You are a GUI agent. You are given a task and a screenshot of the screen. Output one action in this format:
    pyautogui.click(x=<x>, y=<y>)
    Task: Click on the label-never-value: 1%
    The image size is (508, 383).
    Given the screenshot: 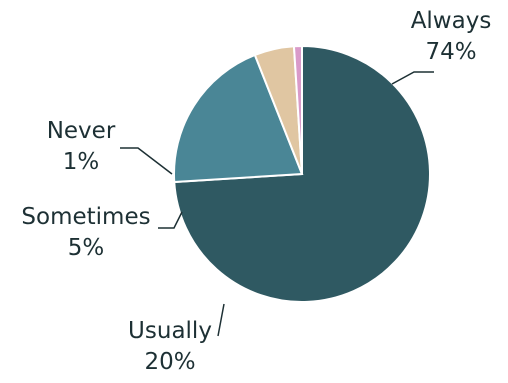 What is the action you would take?
    pyautogui.click(x=81, y=162)
    